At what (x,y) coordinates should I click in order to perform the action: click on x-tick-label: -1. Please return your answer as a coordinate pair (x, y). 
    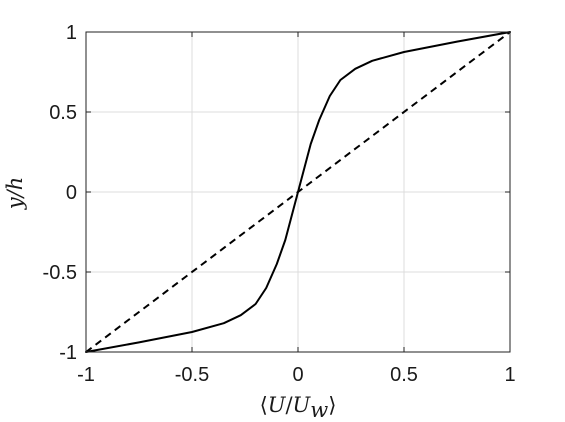
    Looking at the image, I should click on (86, 375).